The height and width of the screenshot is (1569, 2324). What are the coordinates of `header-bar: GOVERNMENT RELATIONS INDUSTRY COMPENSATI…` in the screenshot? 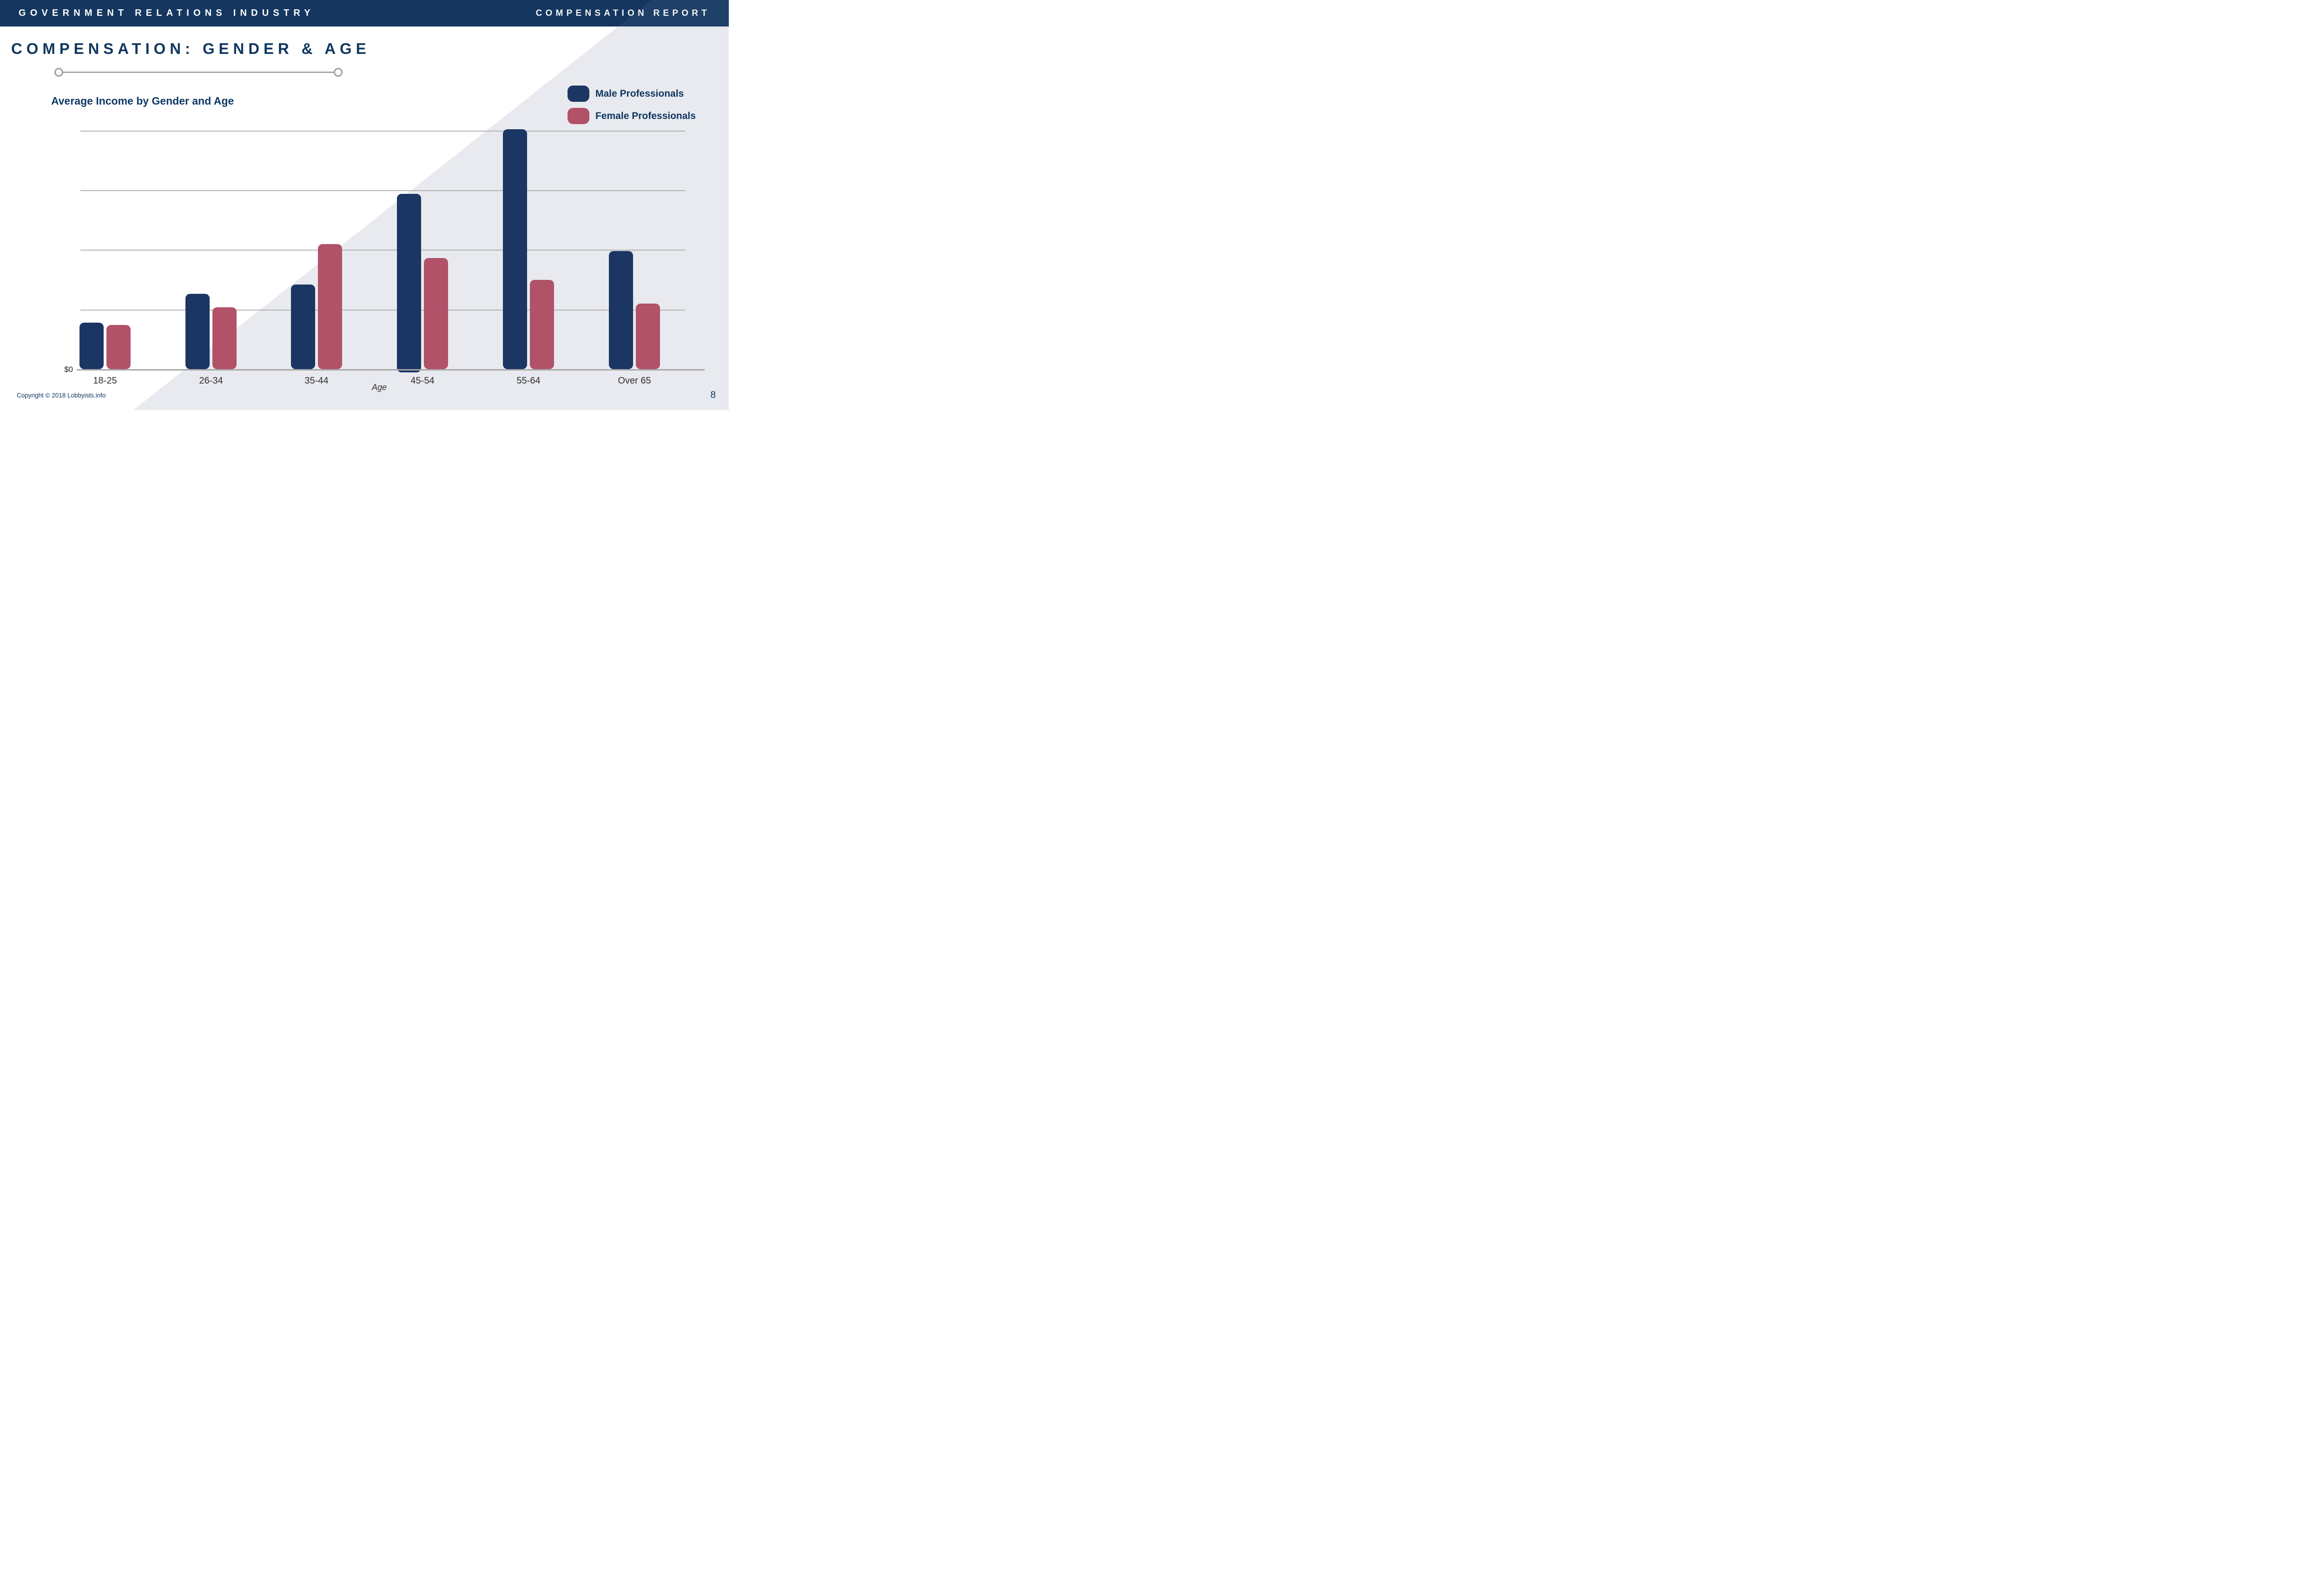 It's located at (364, 13).